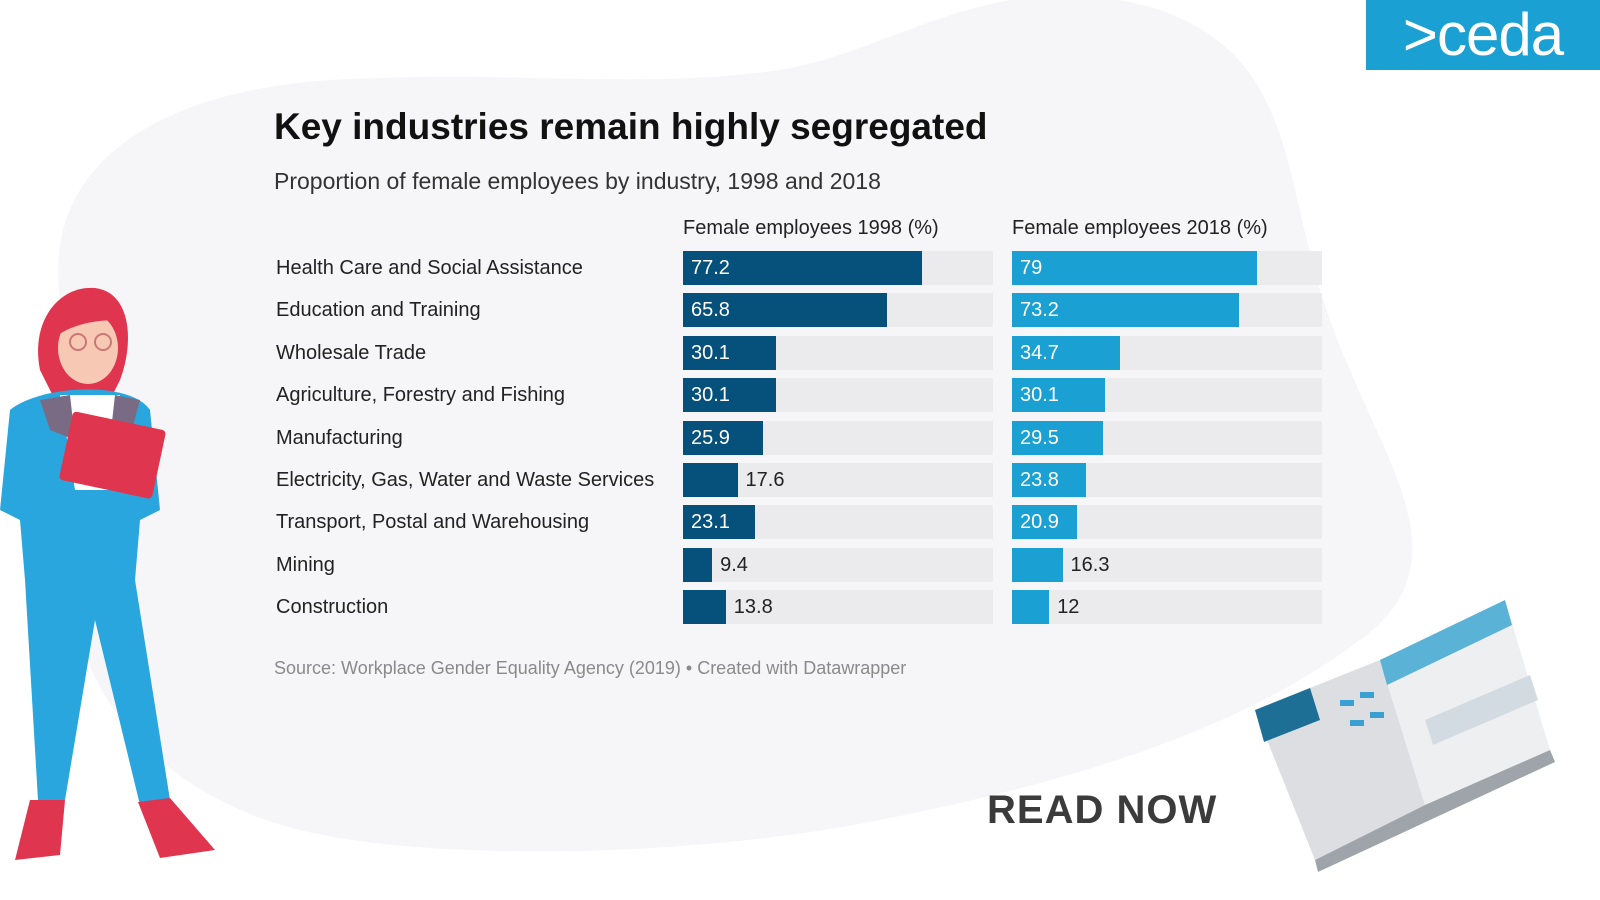 Image resolution: width=1600 pixels, height=900 pixels. I want to click on bar-track: 79, so click(1167, 268).